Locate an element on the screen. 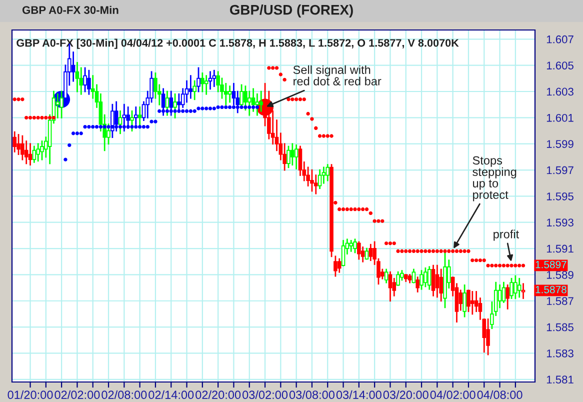 Image resolution: width=583 pixels, height=402 pixels. x-tick-label: 03/02:00 is located at coordinates (265, 395).